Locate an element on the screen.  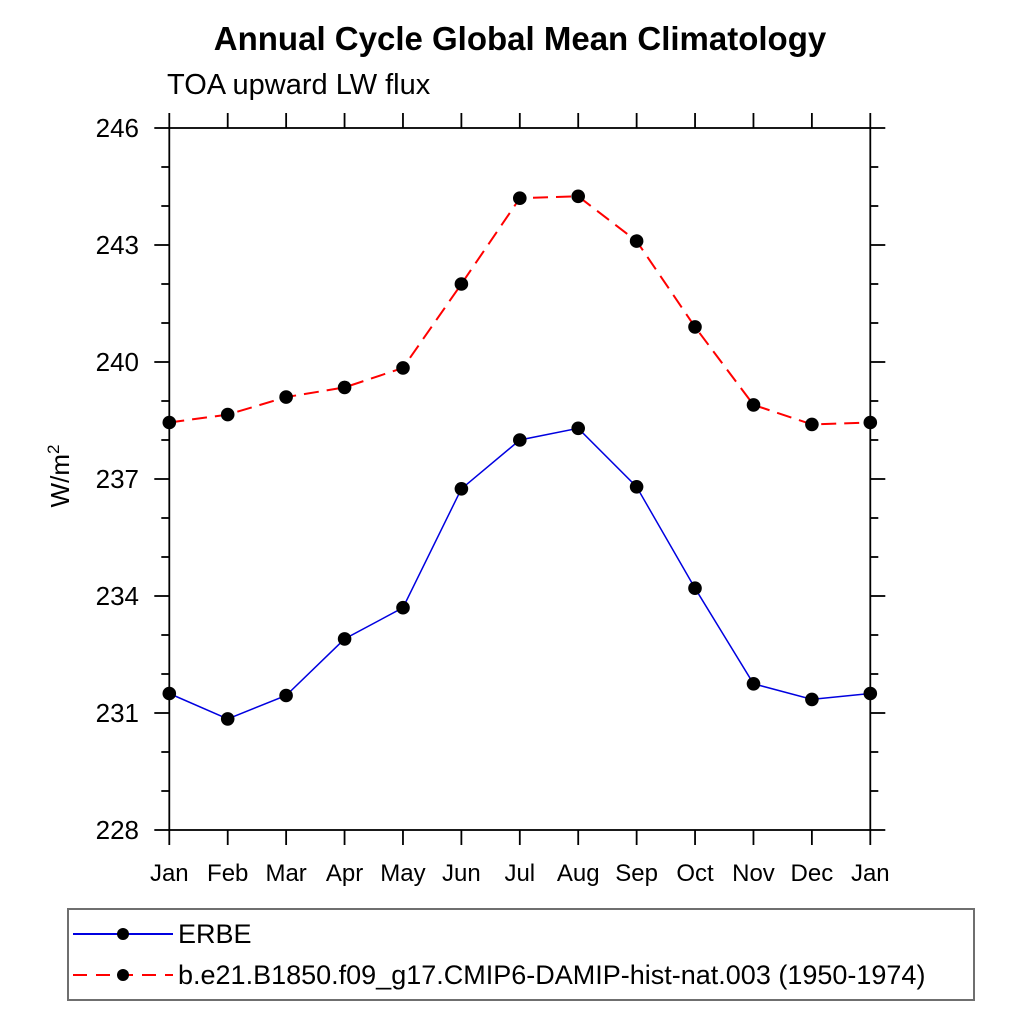
x-tick-label: Jun is located at coordinates (461, 873).